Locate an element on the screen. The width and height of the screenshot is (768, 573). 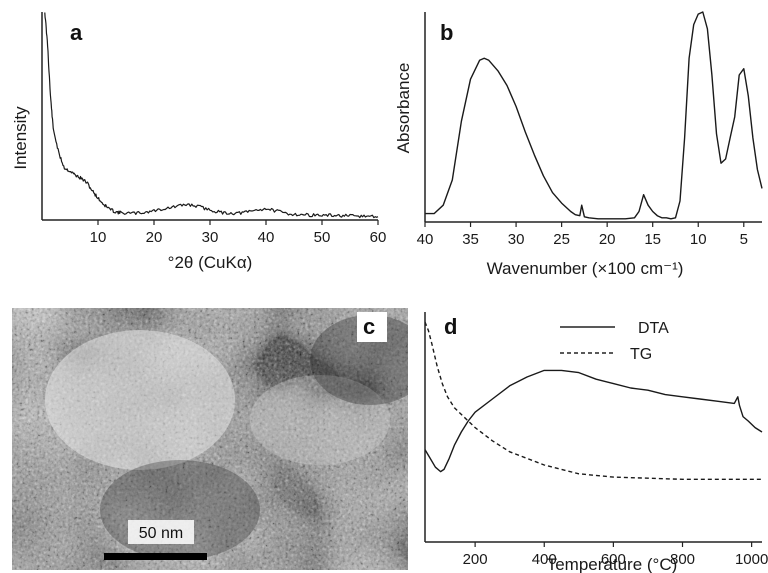
panel-d-x-tick-label: 1000 is located at coordinates (751, 559).